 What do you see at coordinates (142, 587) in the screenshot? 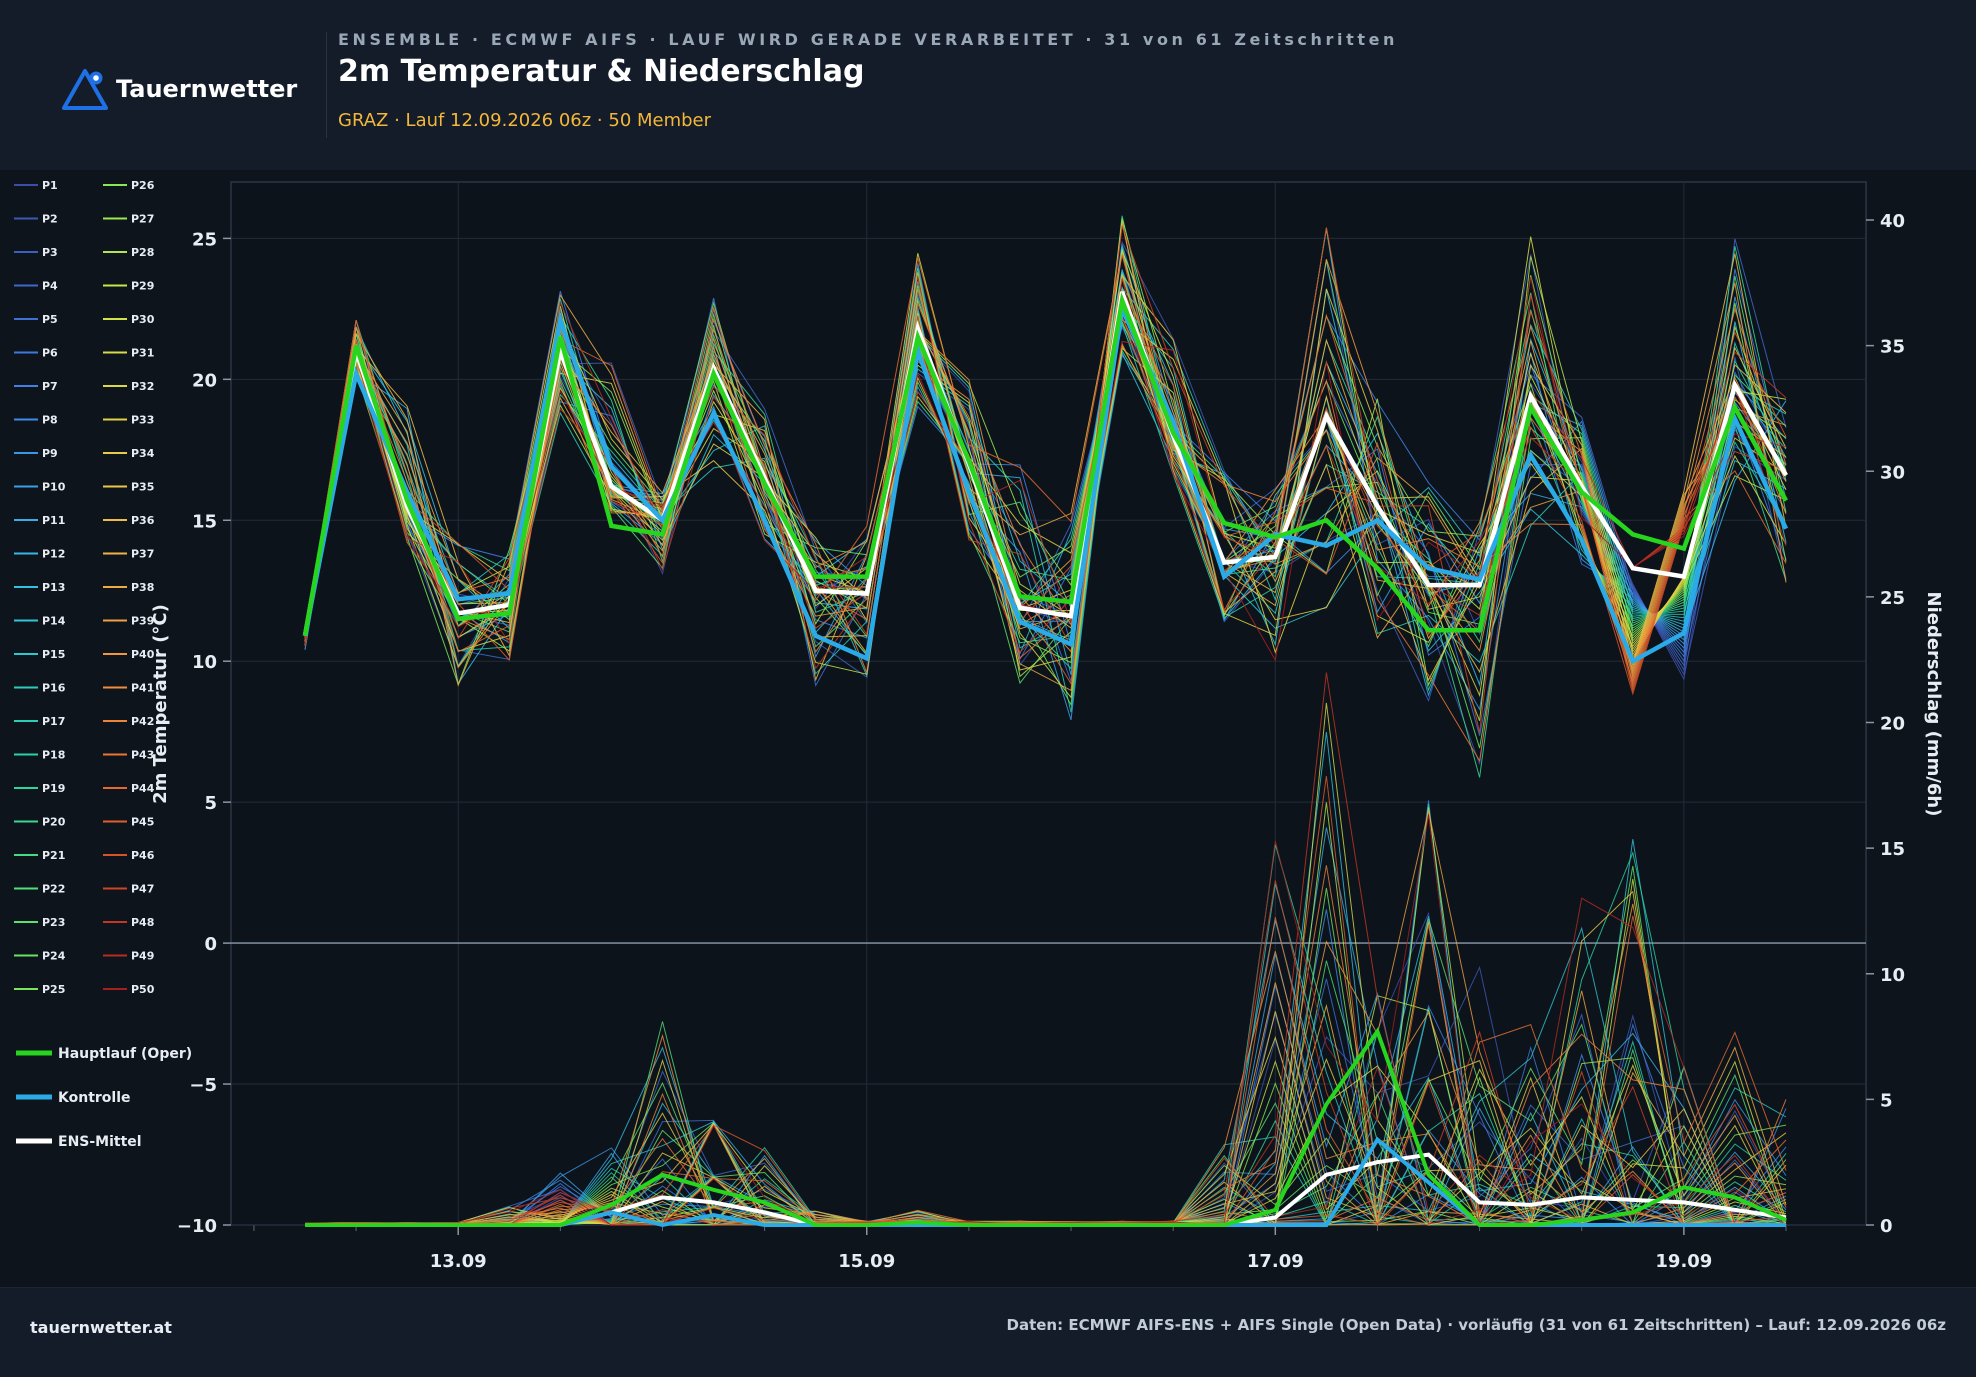
I see `legend-member-label: P38` at bounding box center [142, 587].